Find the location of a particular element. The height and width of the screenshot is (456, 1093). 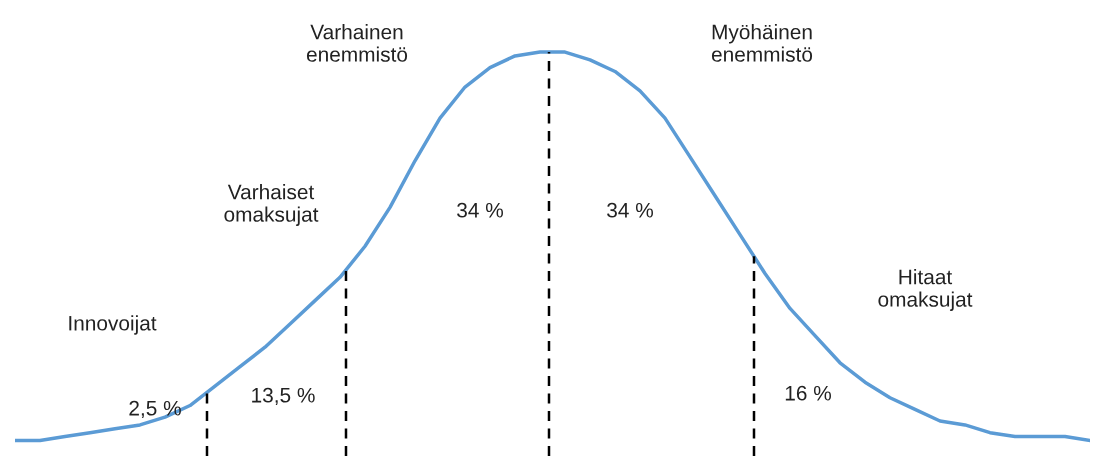

annotation: Hitaat omaksujat is located at coordinates (925, 290).